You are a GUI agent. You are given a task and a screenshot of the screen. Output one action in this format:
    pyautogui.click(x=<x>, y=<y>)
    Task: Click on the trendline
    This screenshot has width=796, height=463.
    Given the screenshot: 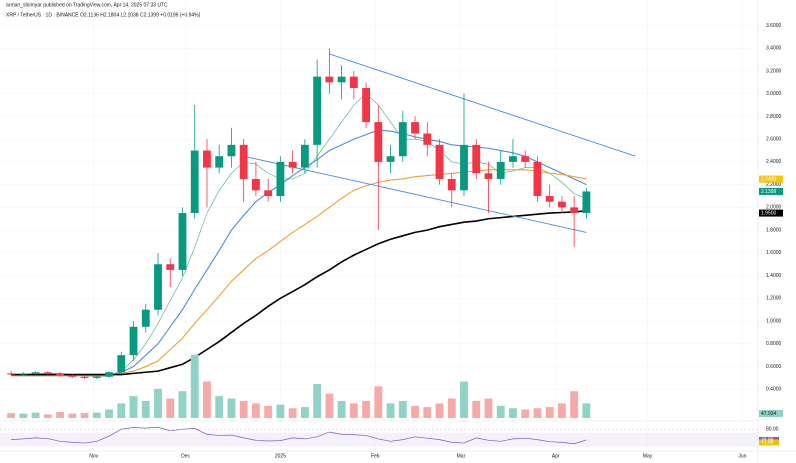 What is the action you would take?
    pyautogui.click(x=482, y=105)
    